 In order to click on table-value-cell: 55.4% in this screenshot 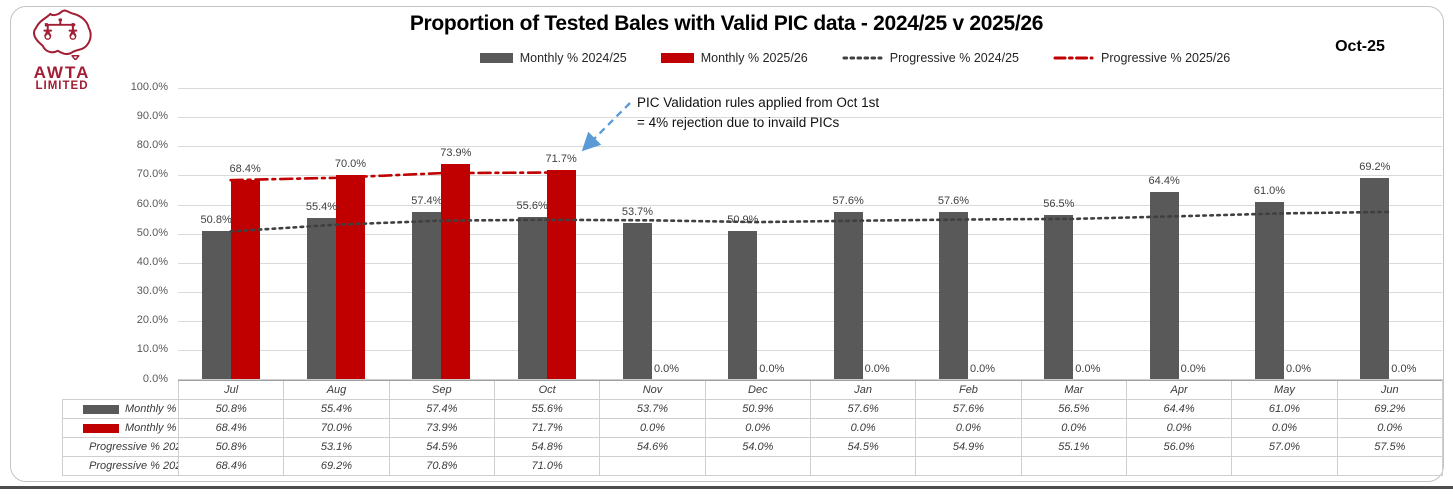, I will do `click(336, 409)`.